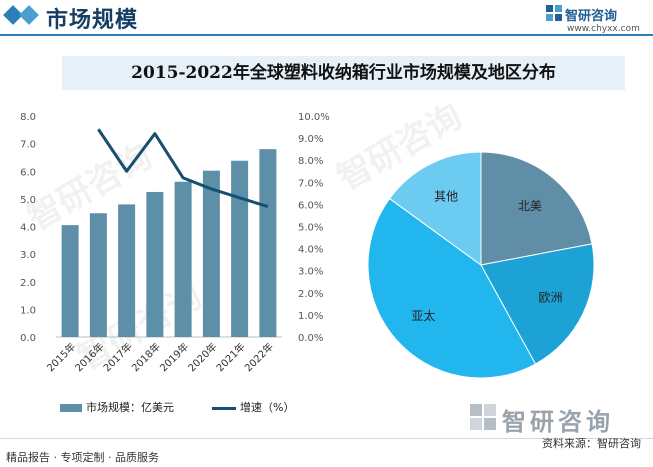 This screenshot has width=653, height=467. What do you see at coordinates (310, 139) in the screenshot?
I see `y2-axis-tick-label: 9.0%` at bounding box center [310, 139].